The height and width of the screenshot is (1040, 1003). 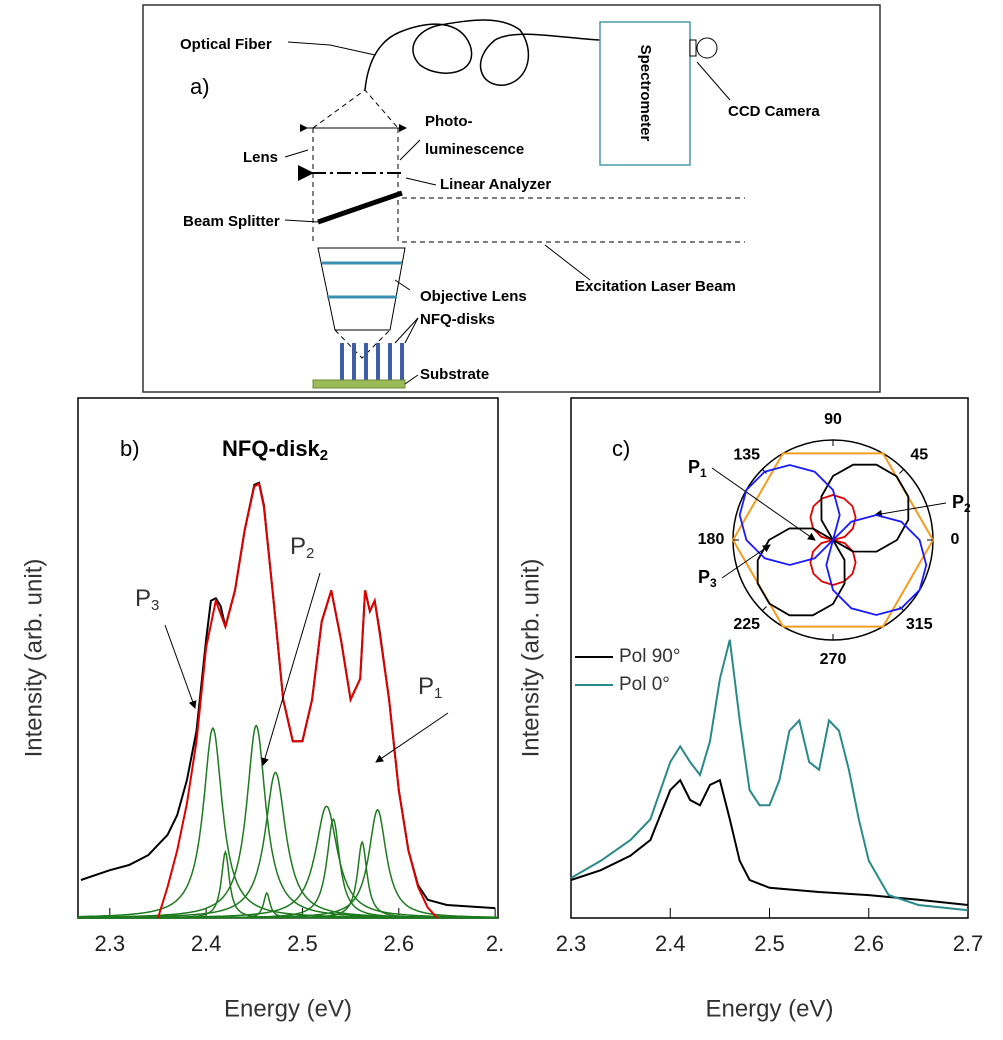 I want to click on chart-title-sub: 2, so click(x=324, y=455).